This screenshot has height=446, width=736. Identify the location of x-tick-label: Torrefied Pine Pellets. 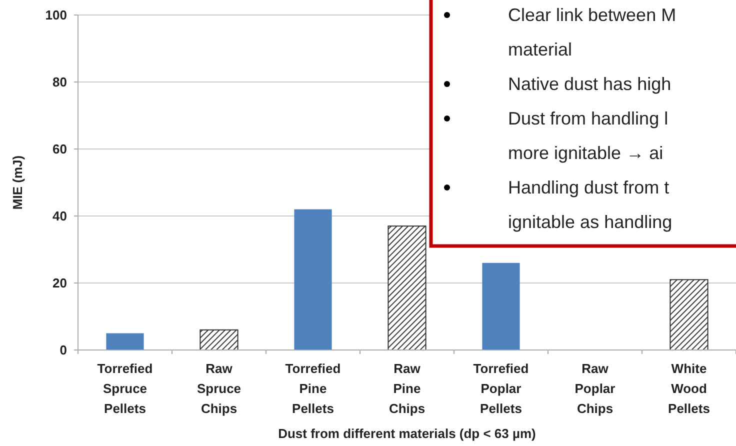
(313, 388).